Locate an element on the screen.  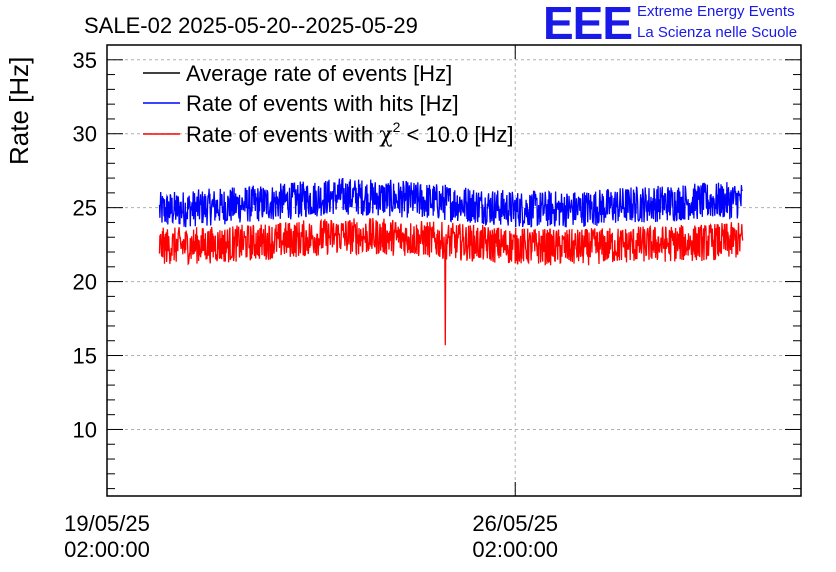
x-tick-label-date: 19/05/25 is located at coordinates (107, 523).